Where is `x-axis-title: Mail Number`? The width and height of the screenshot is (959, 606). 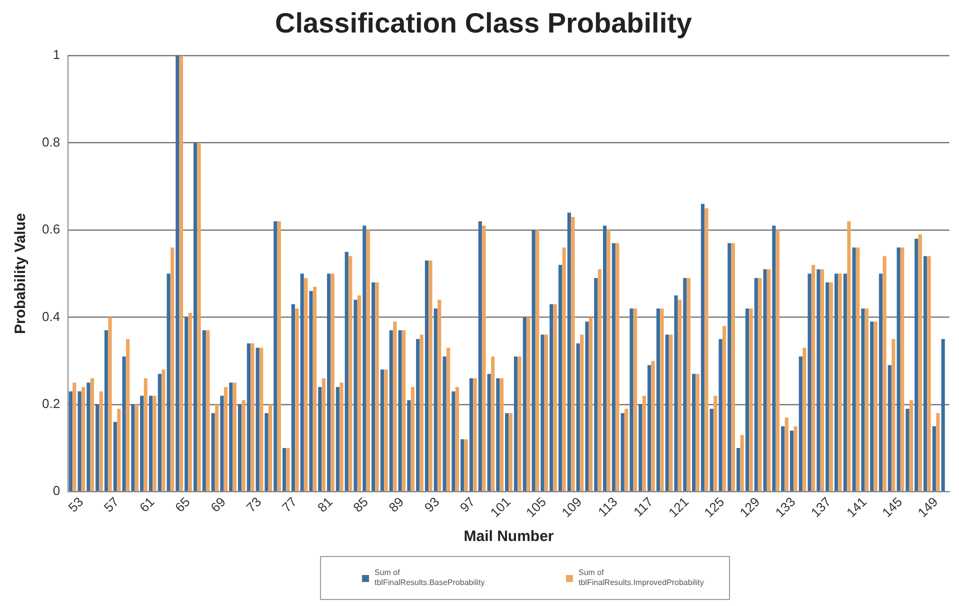 x-axis-title: Mail Number is located at coordinates (509, 537).